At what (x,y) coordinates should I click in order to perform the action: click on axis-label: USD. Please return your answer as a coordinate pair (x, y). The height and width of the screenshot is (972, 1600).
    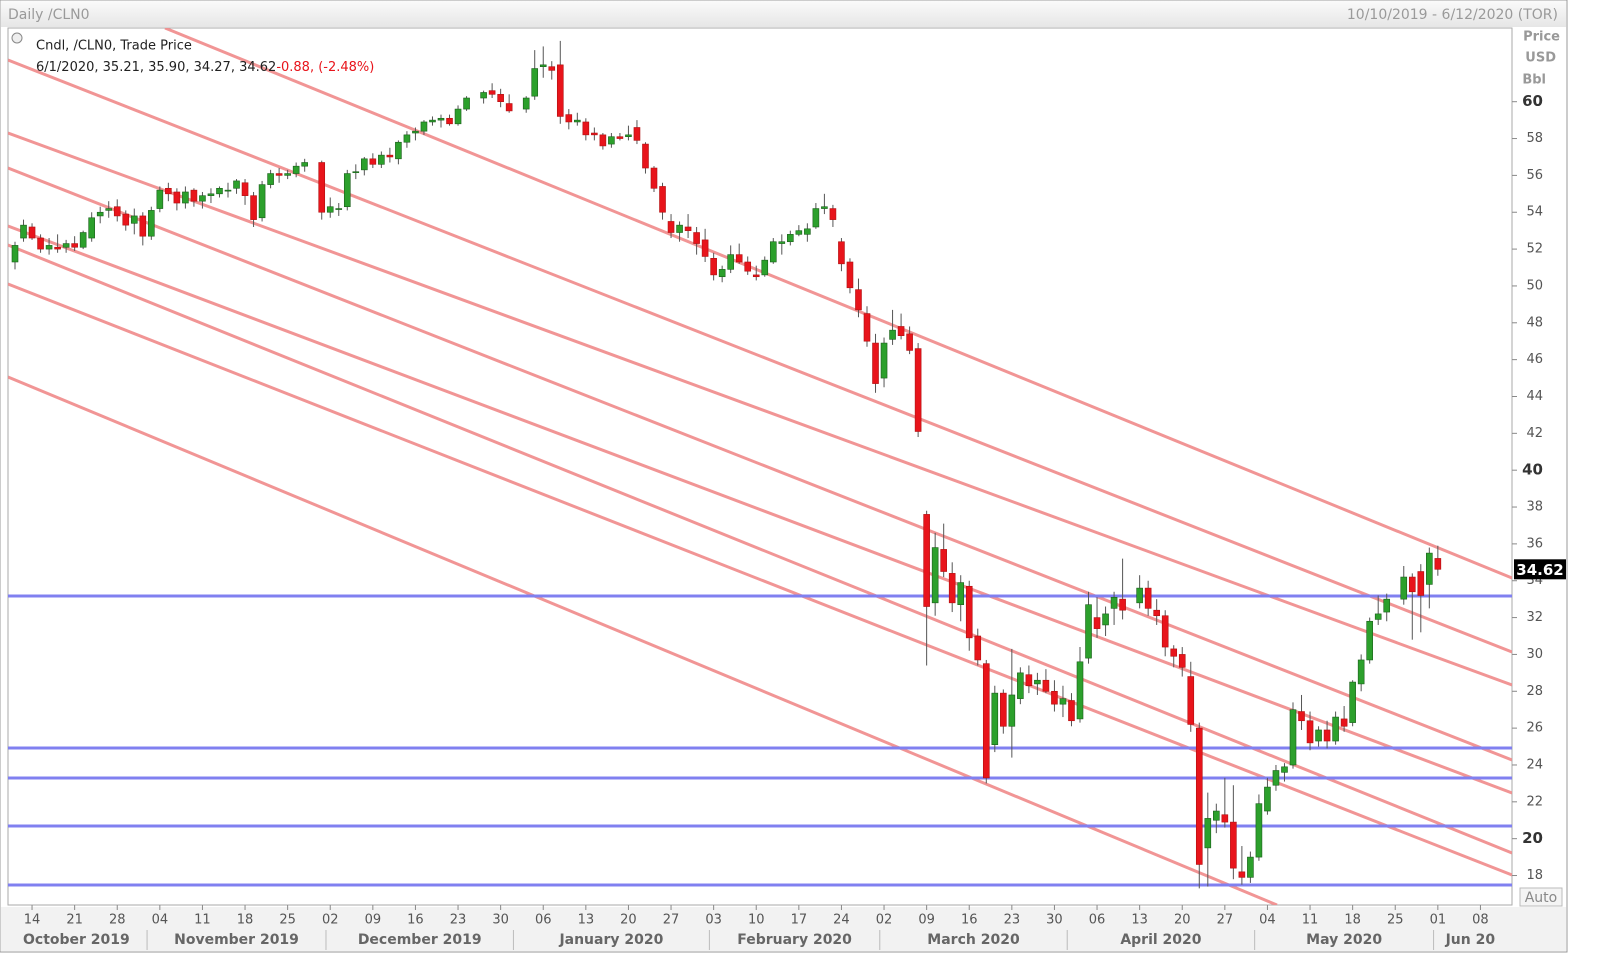
    Looking at the image, I should click on (1540, 58).